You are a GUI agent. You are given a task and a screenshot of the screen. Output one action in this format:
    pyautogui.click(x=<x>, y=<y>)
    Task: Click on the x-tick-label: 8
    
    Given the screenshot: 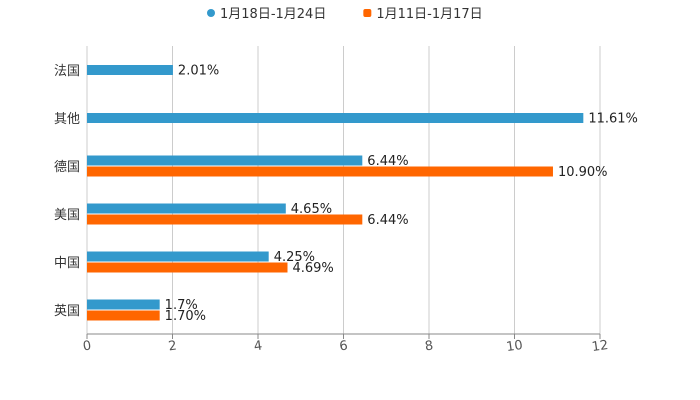 What is the action you would take?
    pyautogui.click(x=429, y=346)
    